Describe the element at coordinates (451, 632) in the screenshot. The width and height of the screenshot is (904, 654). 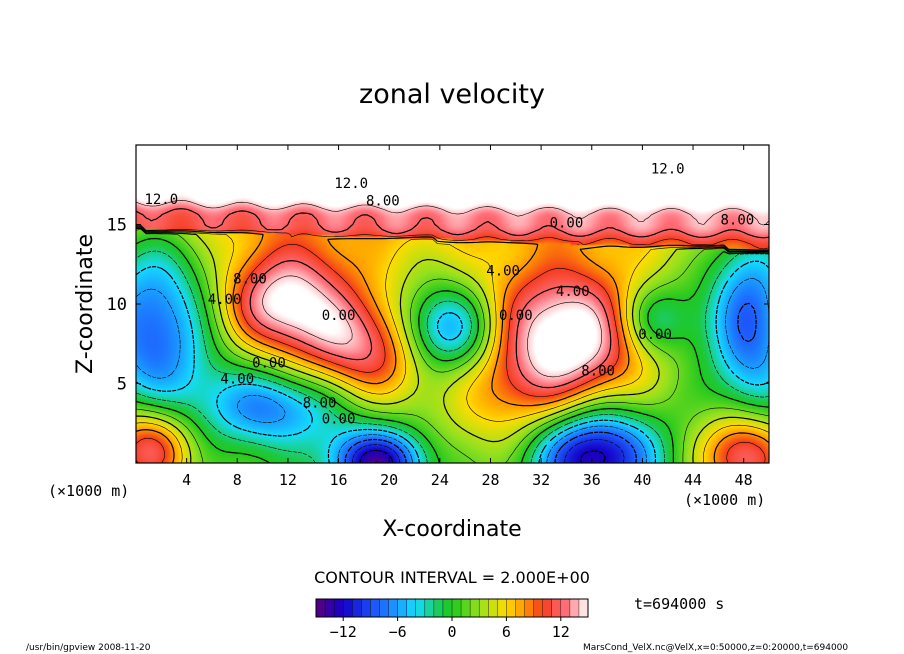
I see `colorbar-tick-label: 0` at that location.